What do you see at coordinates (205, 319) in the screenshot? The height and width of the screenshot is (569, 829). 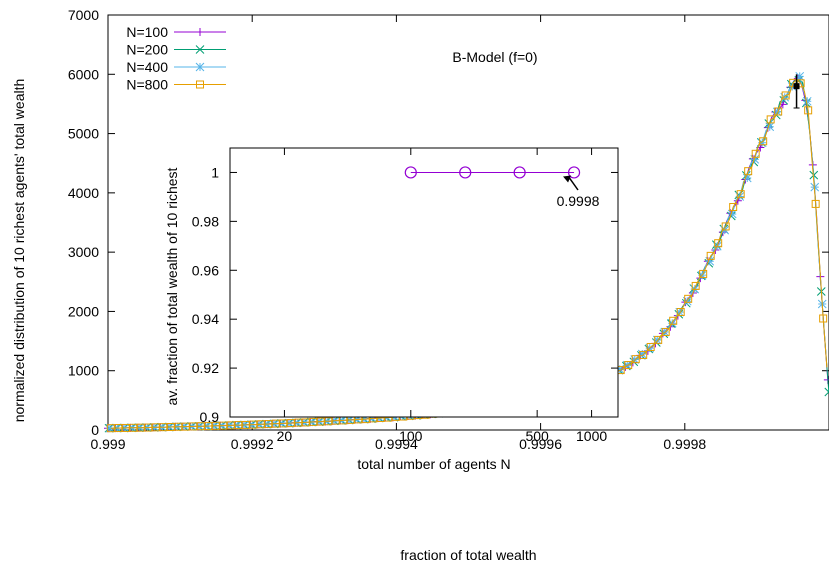 I see `inset-y-tick-label: 0.94` at bounding box center [205, 319].